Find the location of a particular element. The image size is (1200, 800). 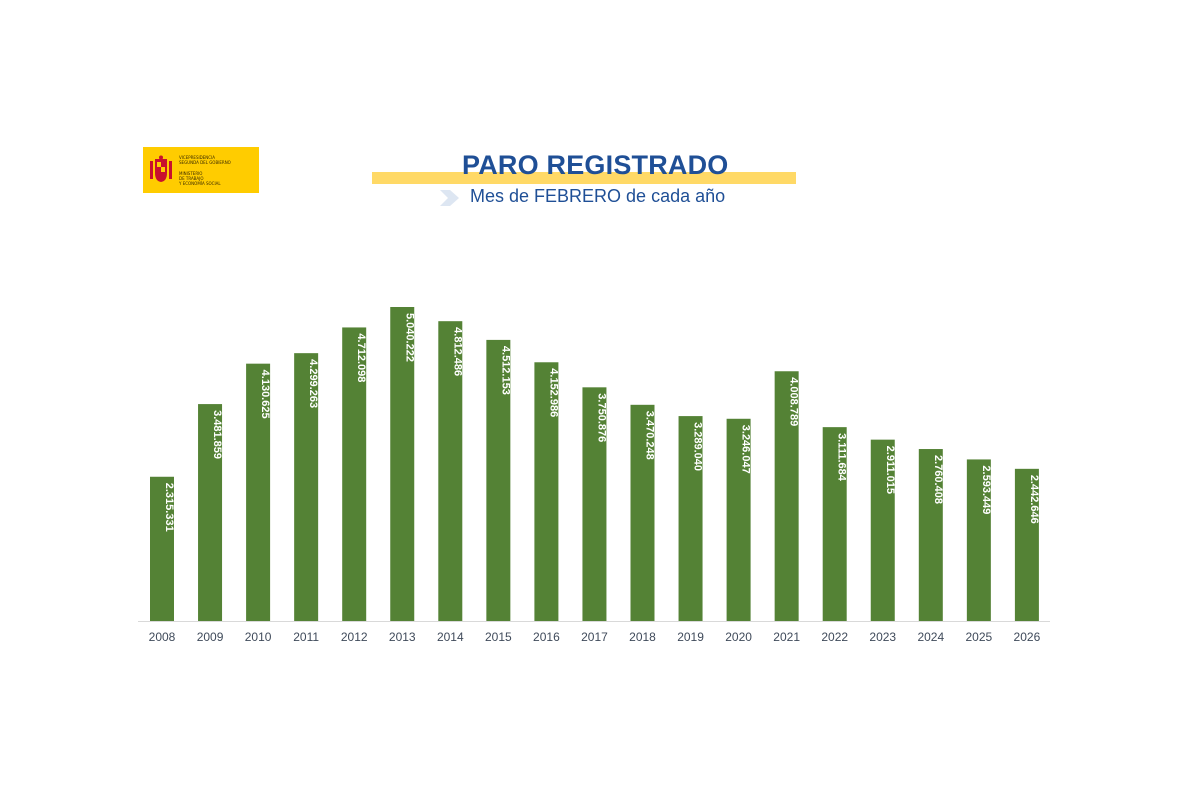

x-tick-label-2013: 2013 is located at coordinates (402, 637).